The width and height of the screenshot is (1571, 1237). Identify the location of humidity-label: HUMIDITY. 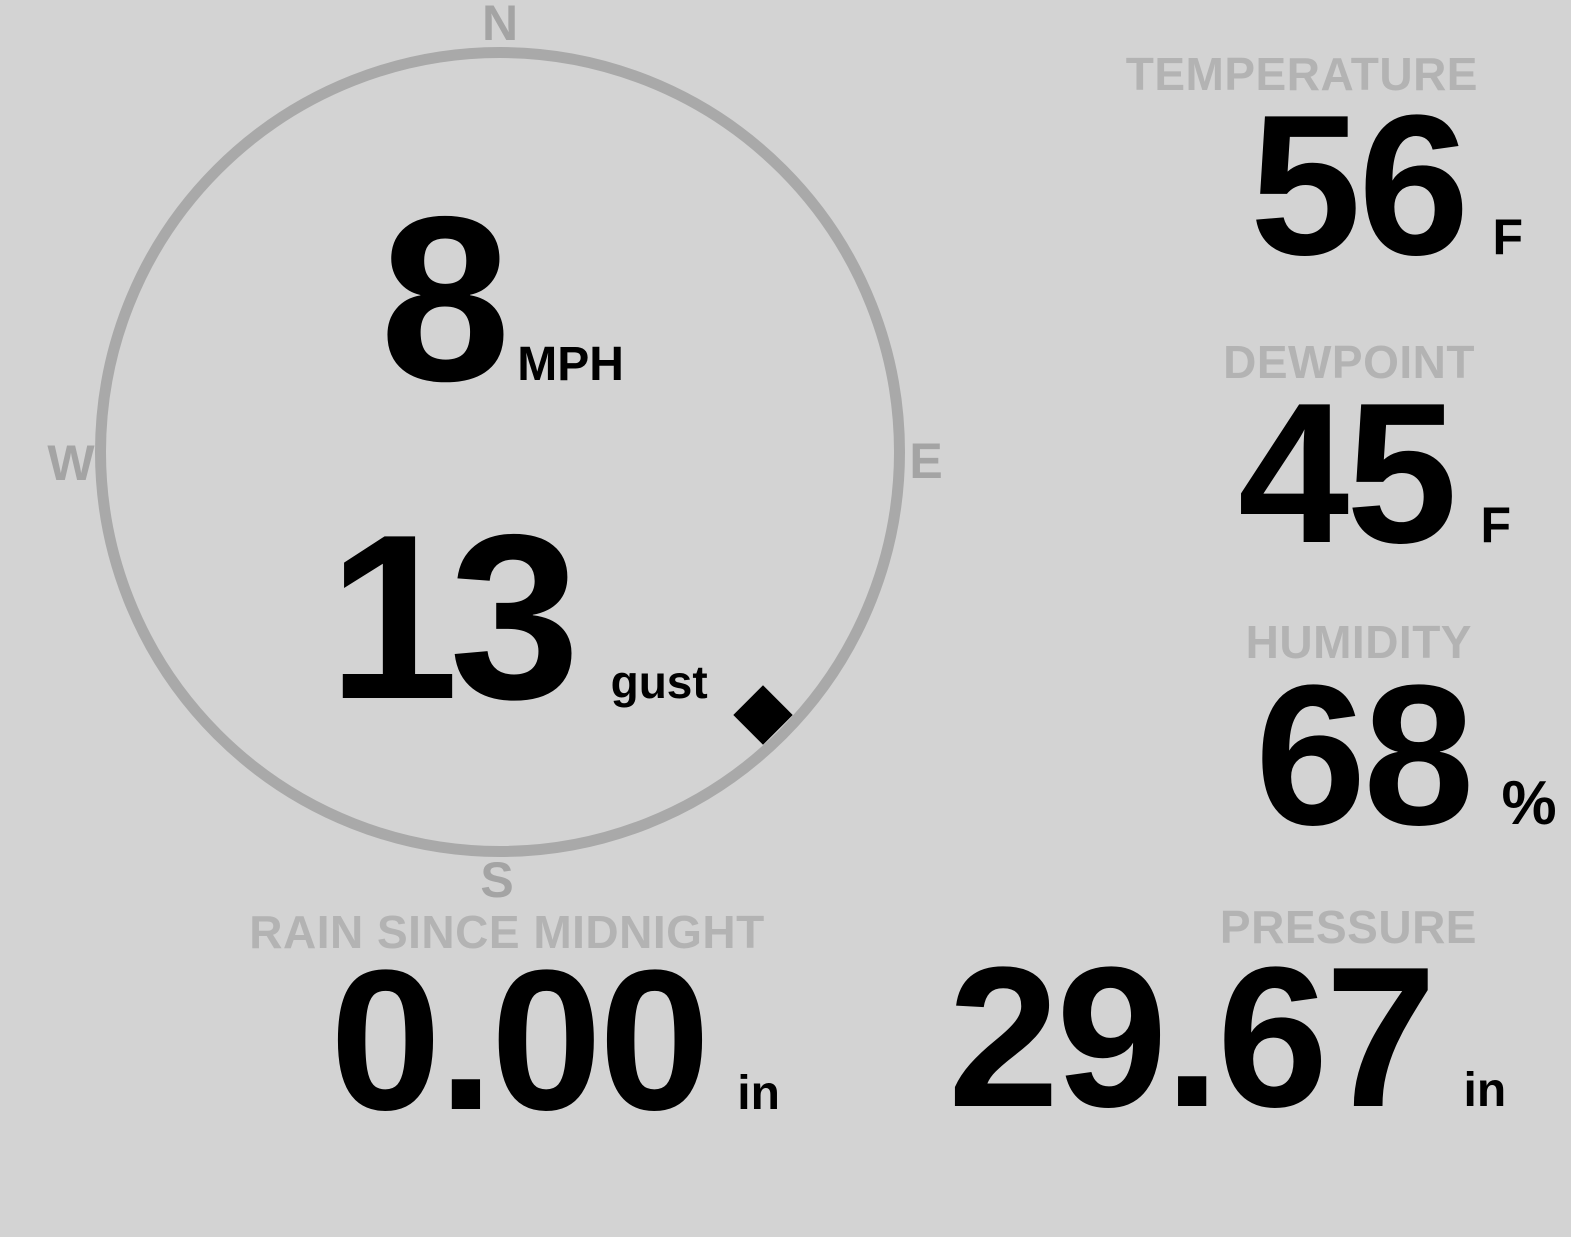
(1358, 642).